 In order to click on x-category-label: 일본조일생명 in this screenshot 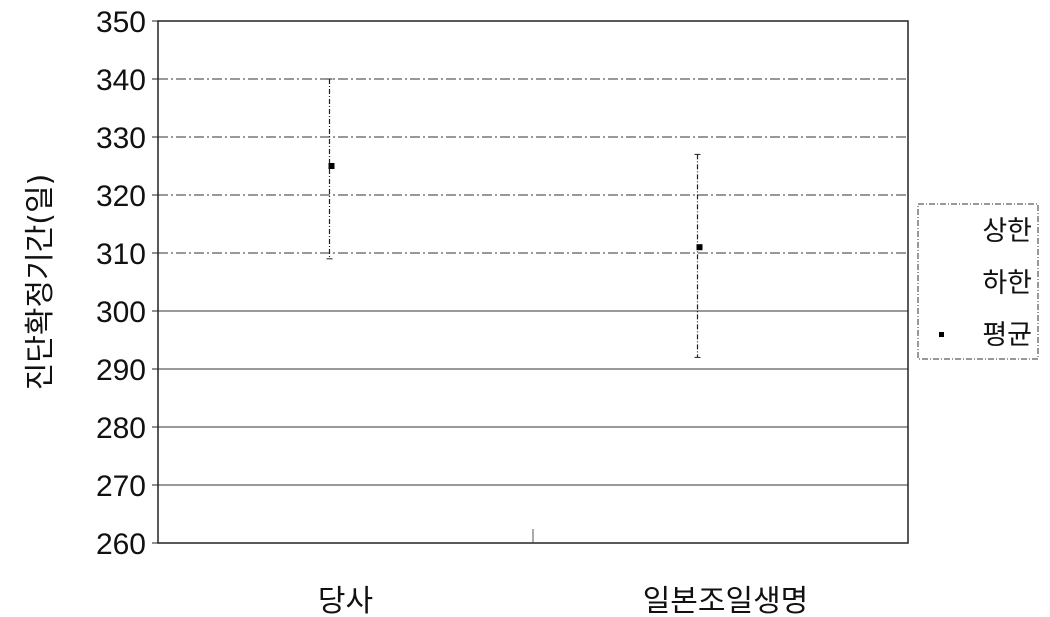, I will do `click(726, 600)`.